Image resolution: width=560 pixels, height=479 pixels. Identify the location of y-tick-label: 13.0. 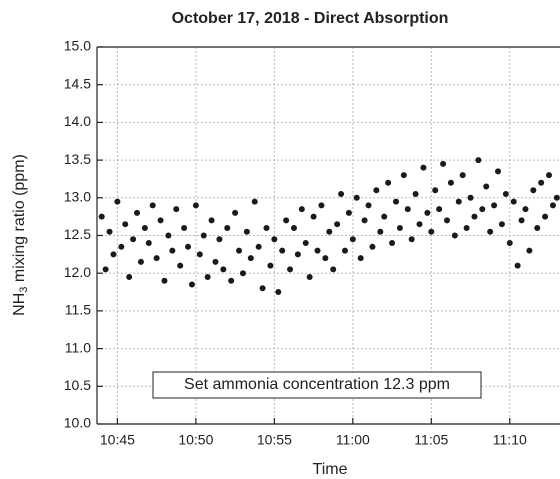
(77, 197).